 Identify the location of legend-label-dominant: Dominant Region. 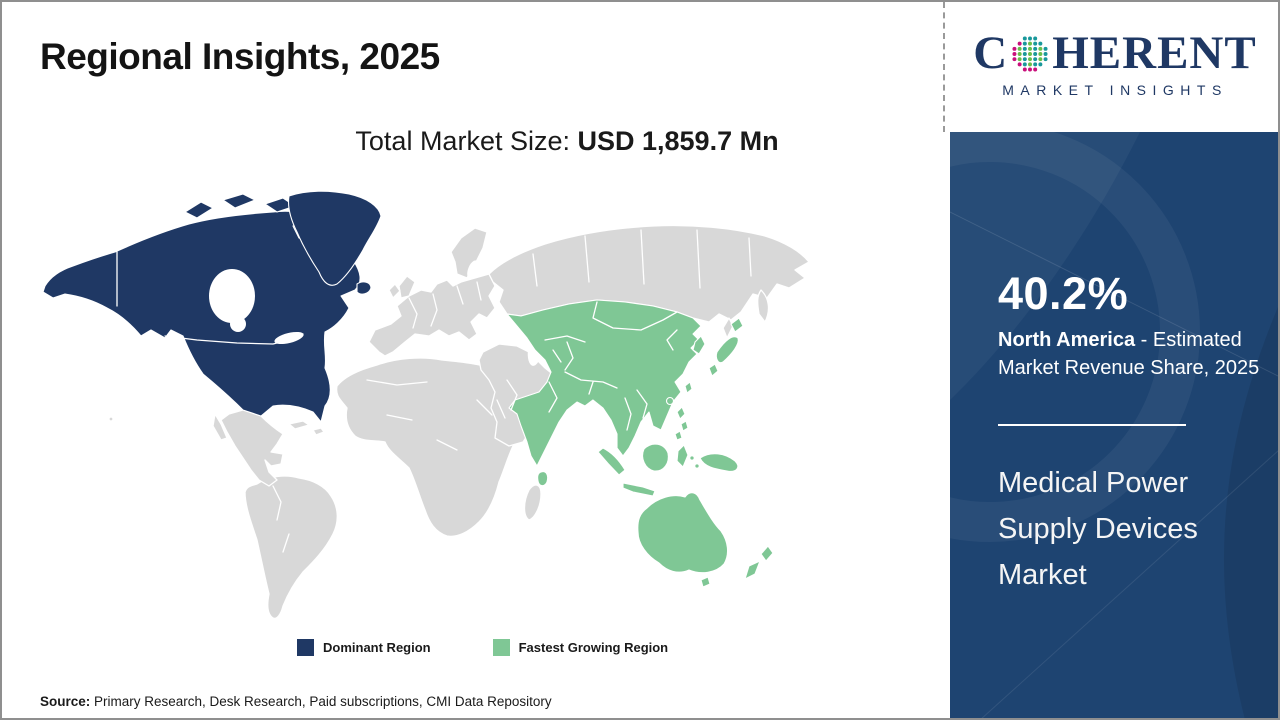
(377, 647).